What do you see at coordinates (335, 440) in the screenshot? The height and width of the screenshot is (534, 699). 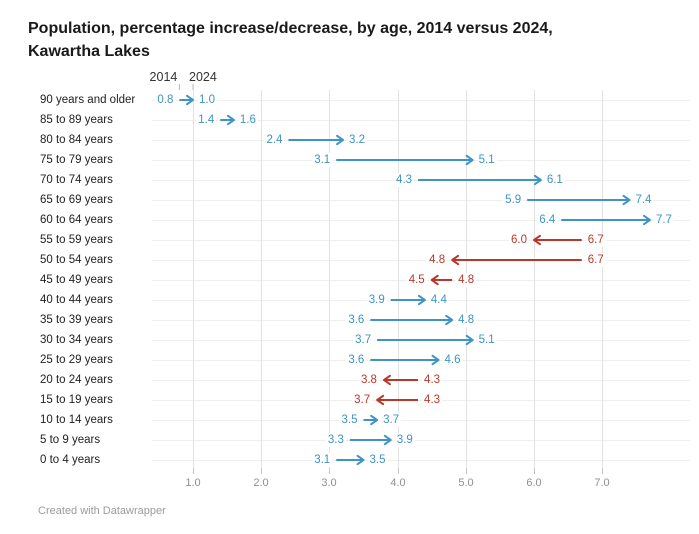 I see `value-label-2014: 3.3` at bounding box center [335, 440].